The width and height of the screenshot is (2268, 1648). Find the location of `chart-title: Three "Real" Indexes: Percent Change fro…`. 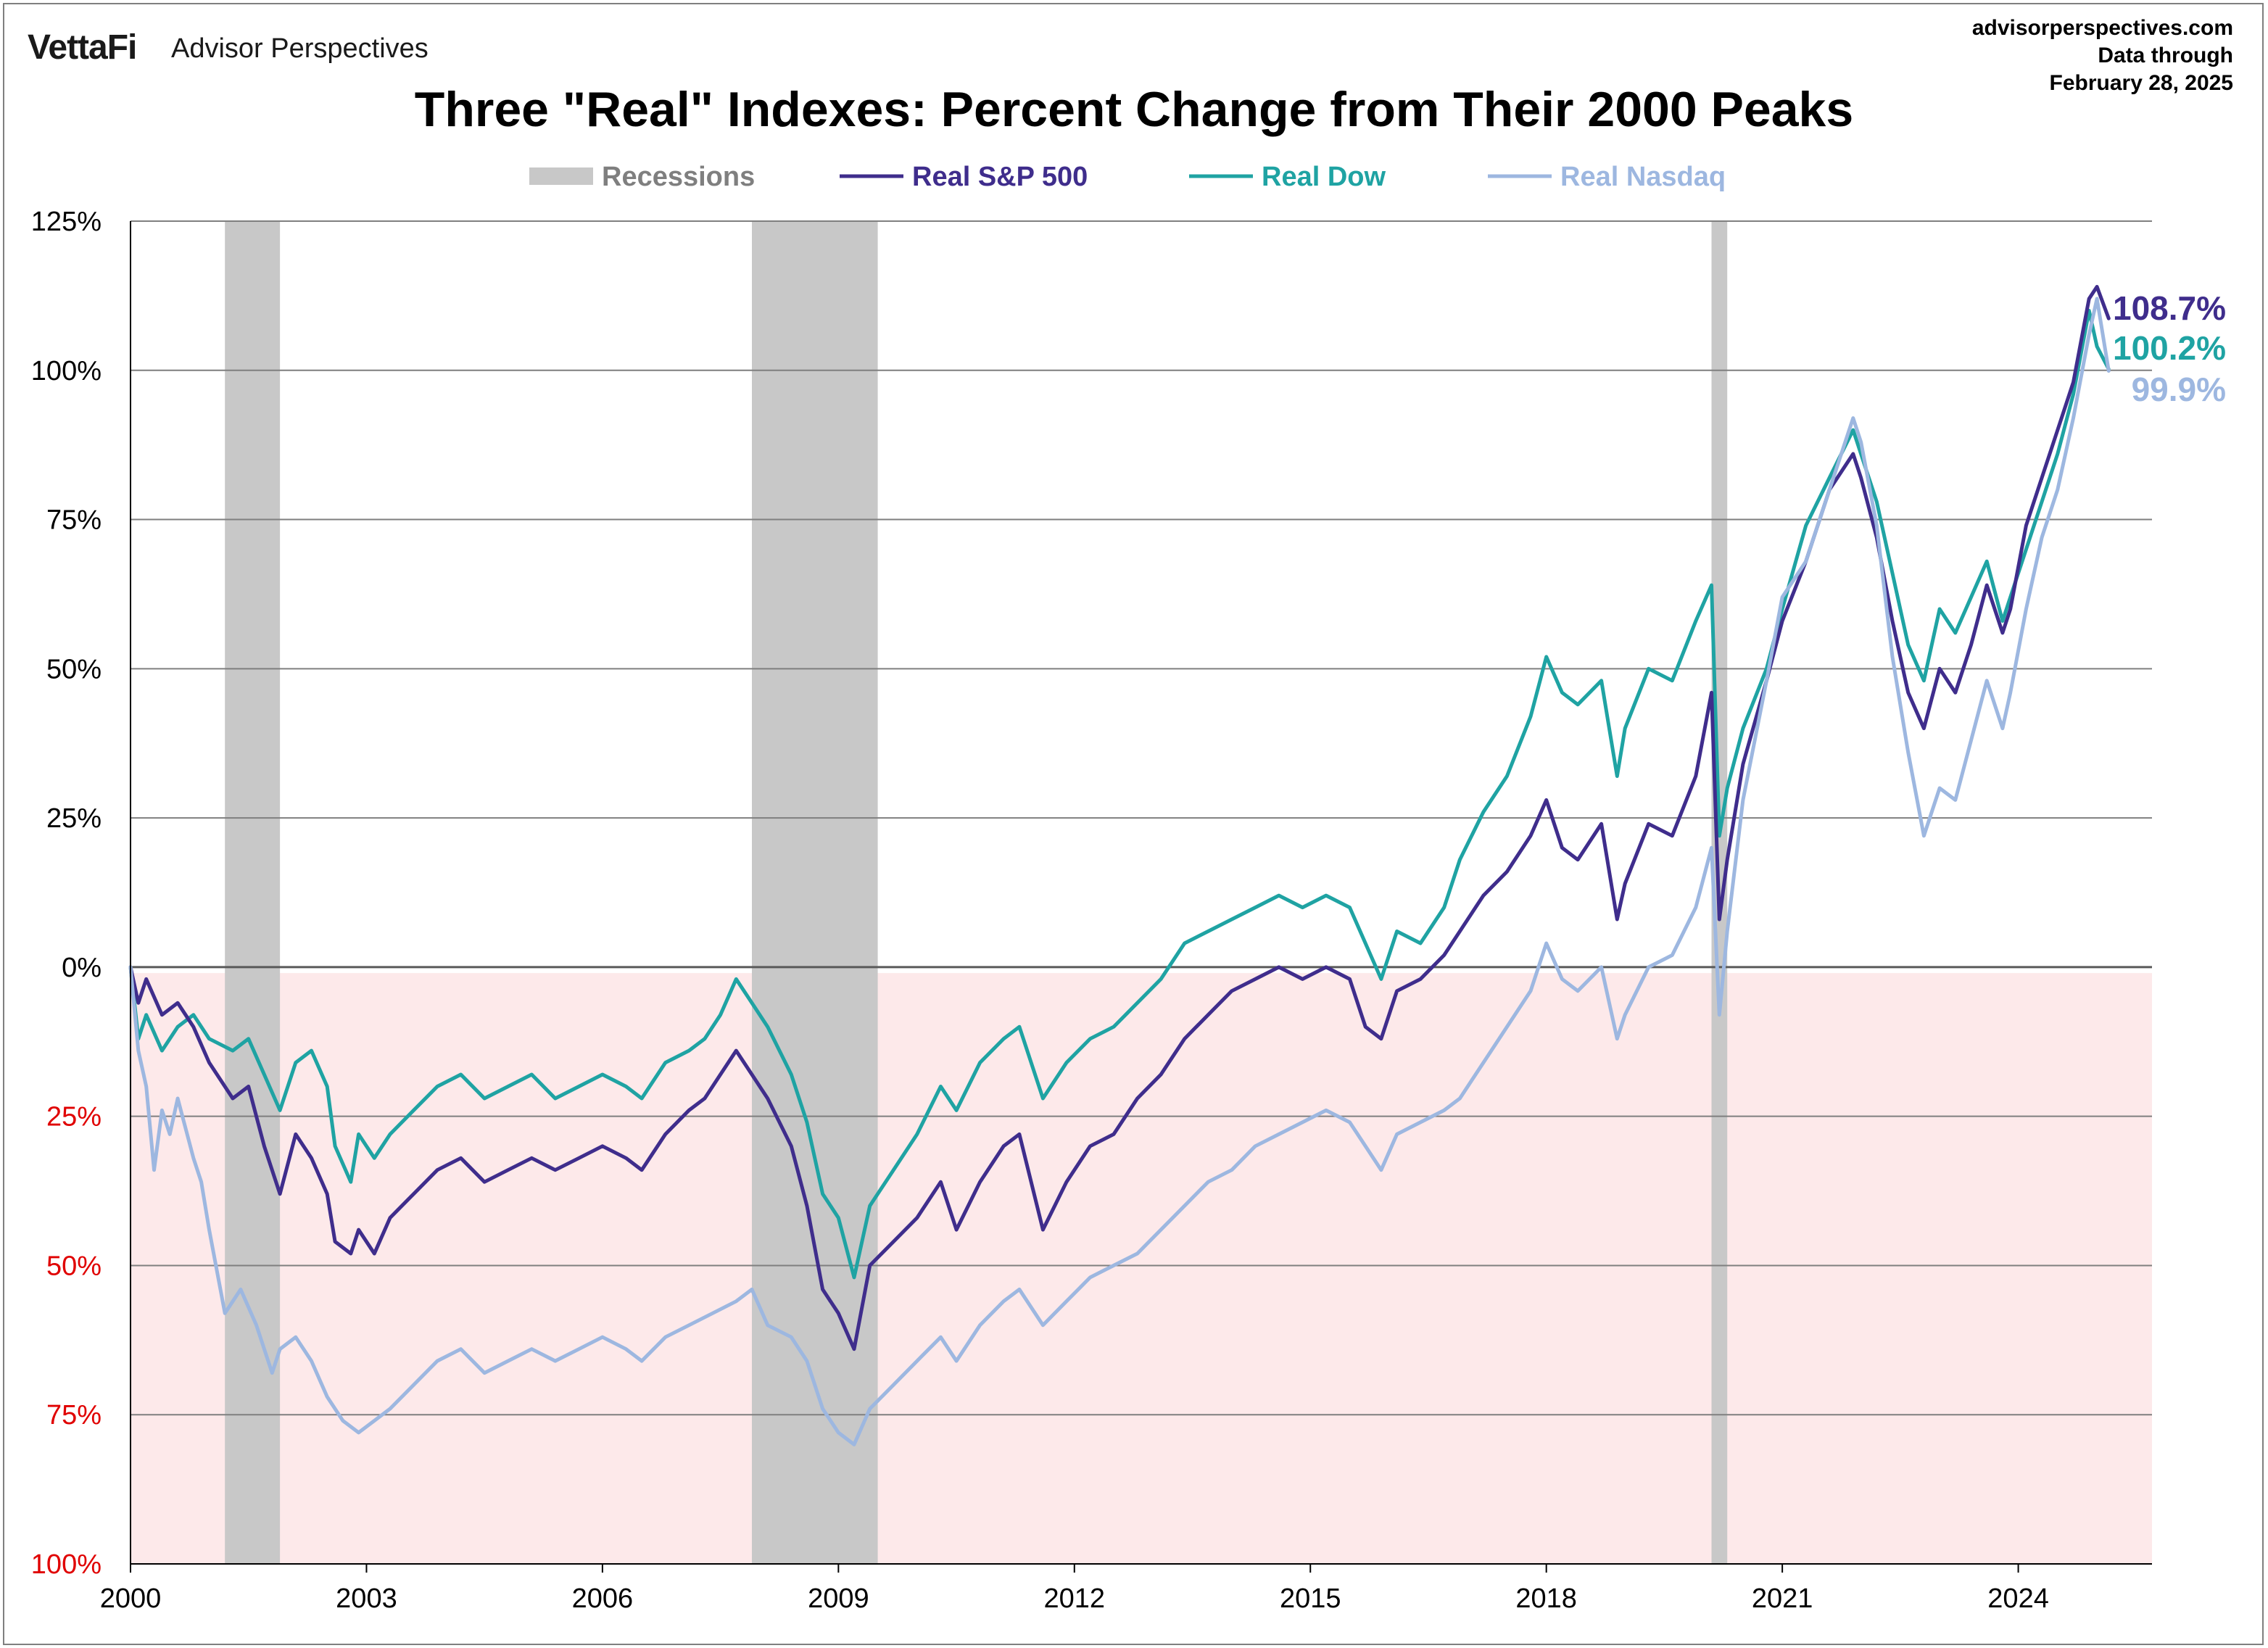

chart-title: Three "Real" Indexes: Percent Change fro… is located at coordinates (1134, 109).